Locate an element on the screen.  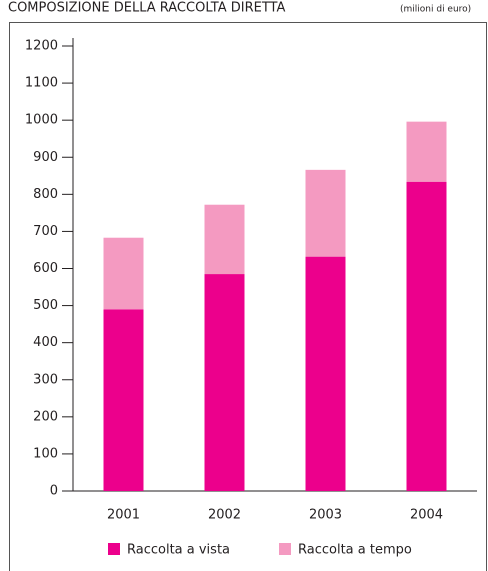
x-tick-label: 2002 is located at coordinates (224, 515).